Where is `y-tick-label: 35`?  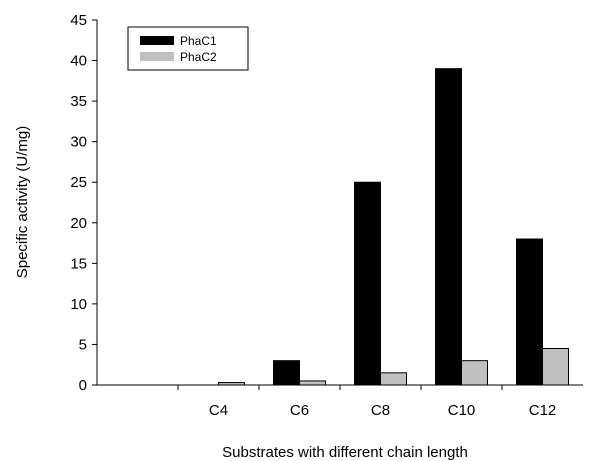
y-tick-label: 35 is located at coordinates (78, 101).